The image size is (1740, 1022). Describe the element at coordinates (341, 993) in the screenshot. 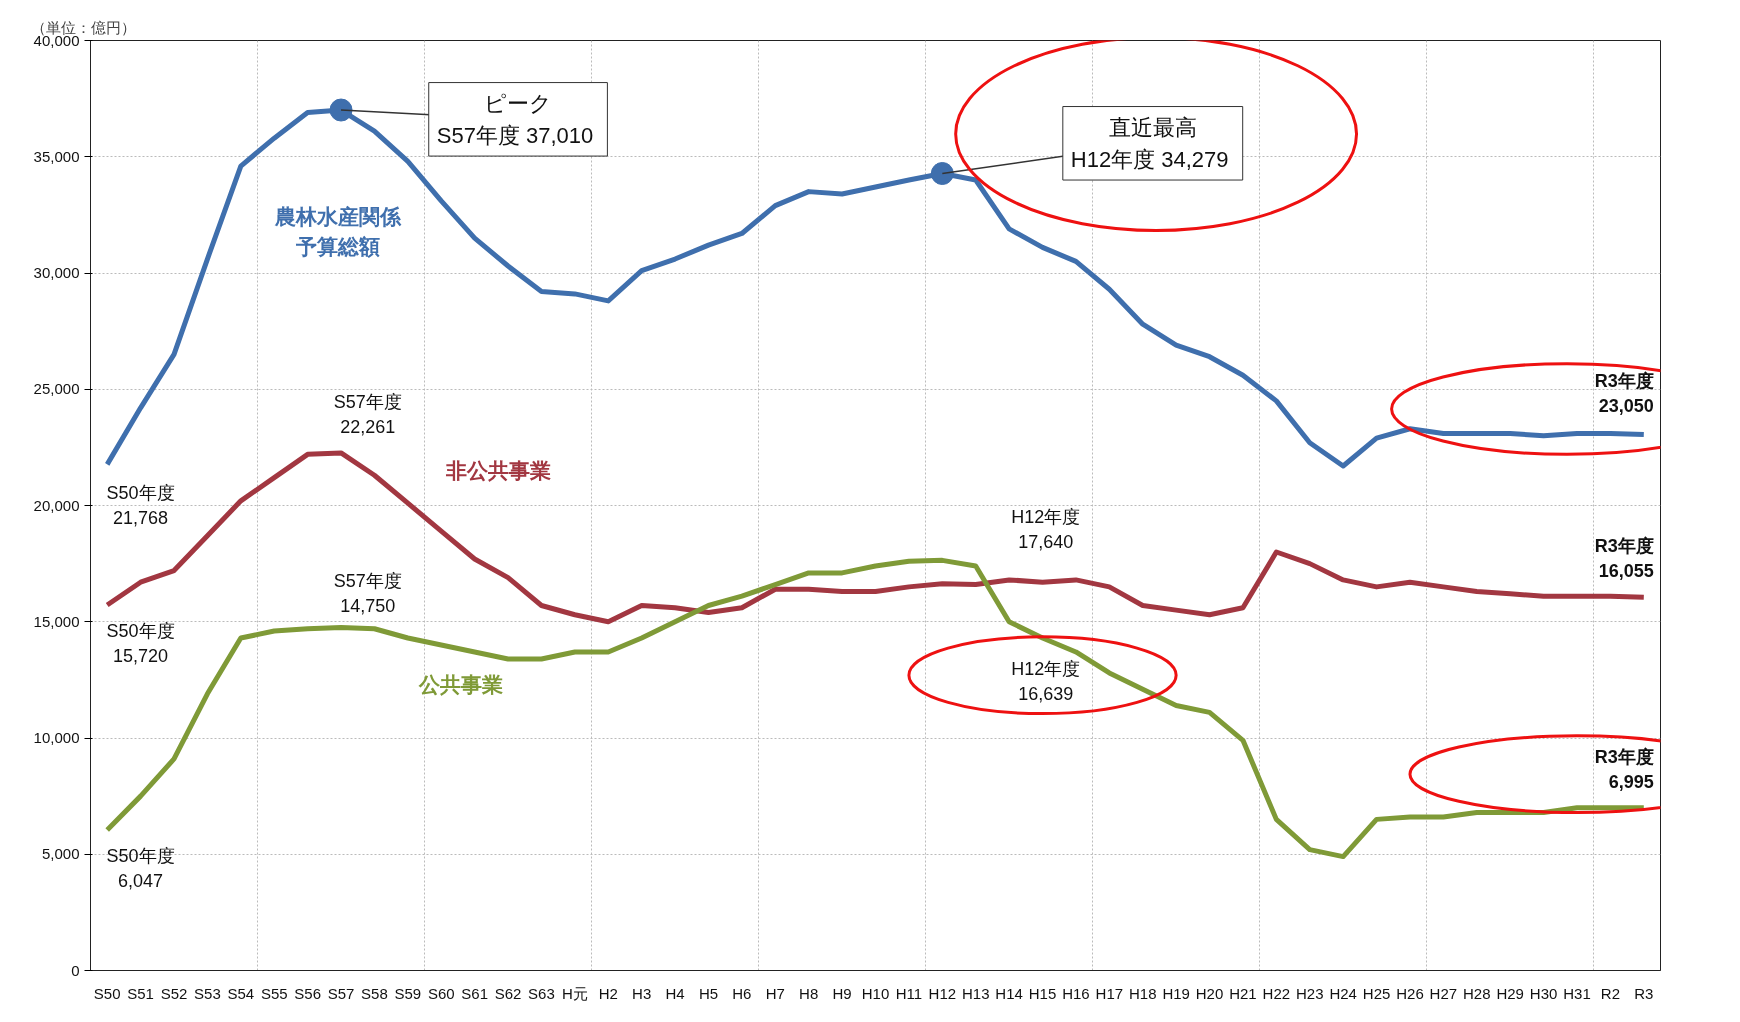

I see `x-tick-label: S57` at that location.